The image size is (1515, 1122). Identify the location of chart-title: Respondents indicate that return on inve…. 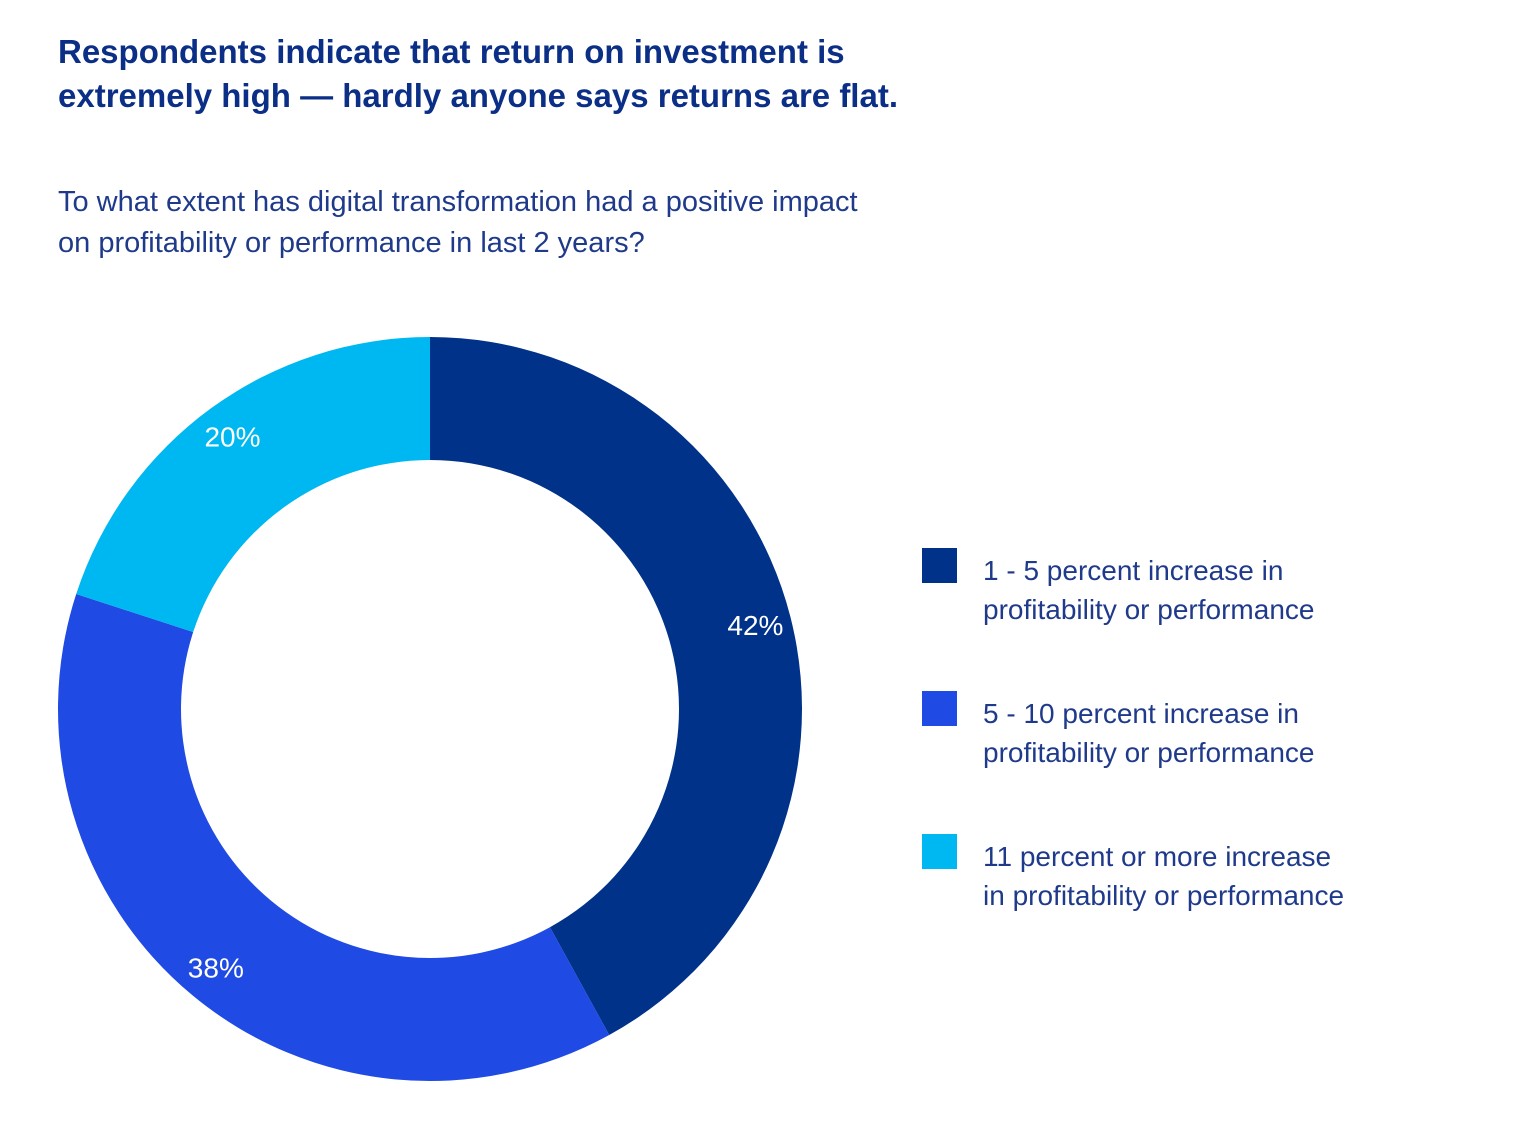
(608, 74).